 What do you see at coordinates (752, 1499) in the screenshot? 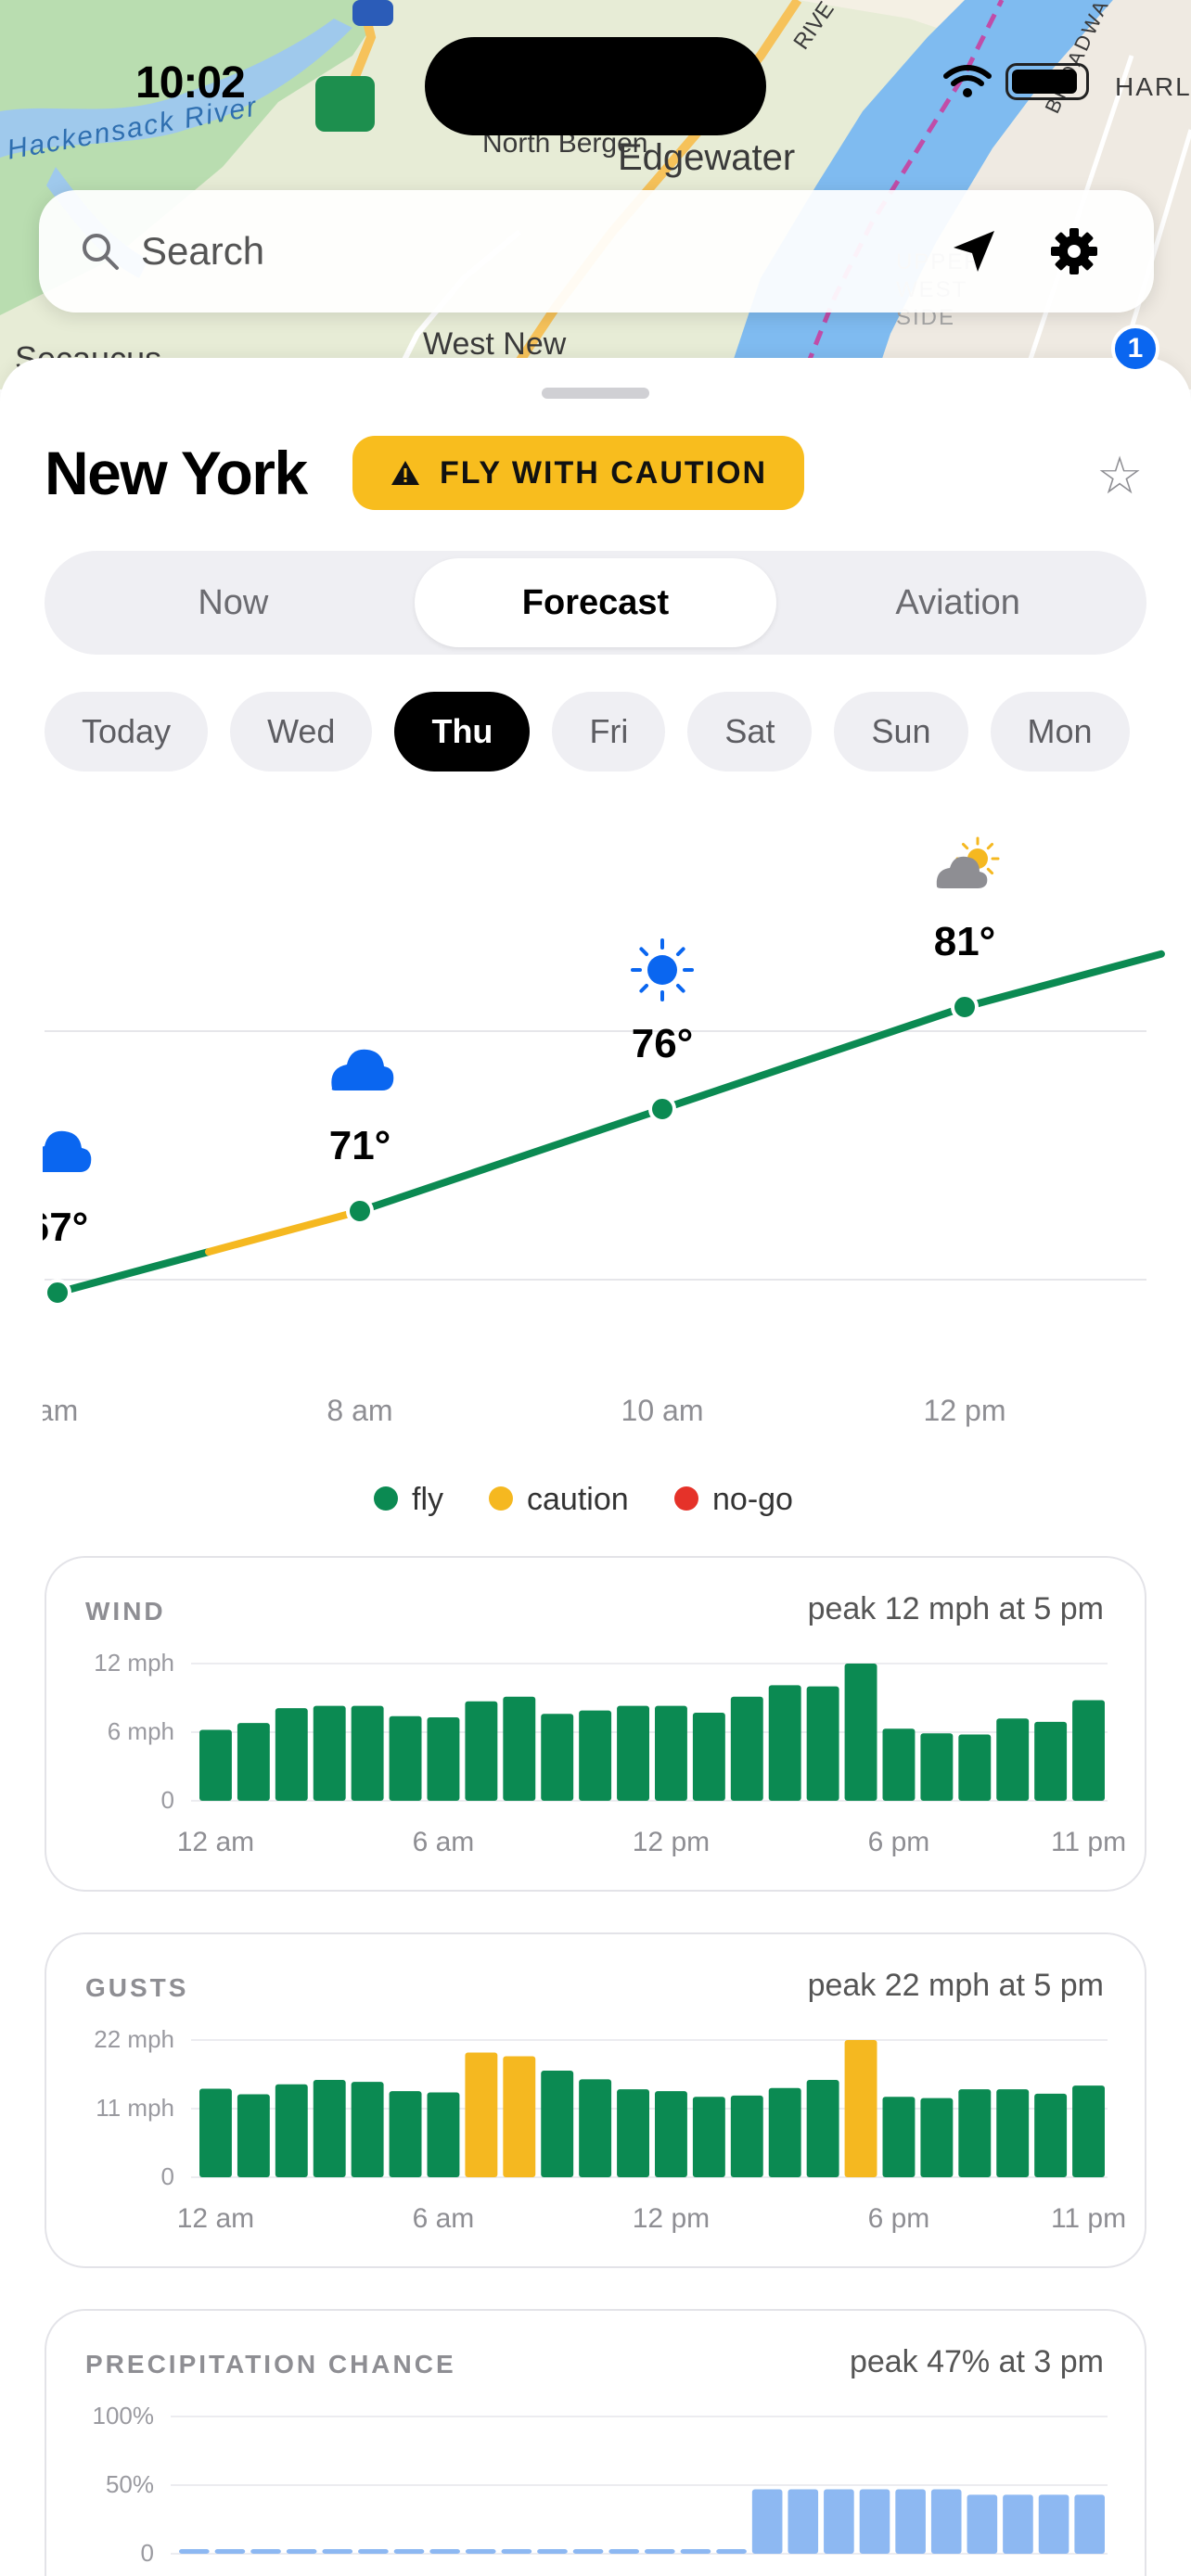
I see `legend-label: no-go` at bounding box center [752, 1499].